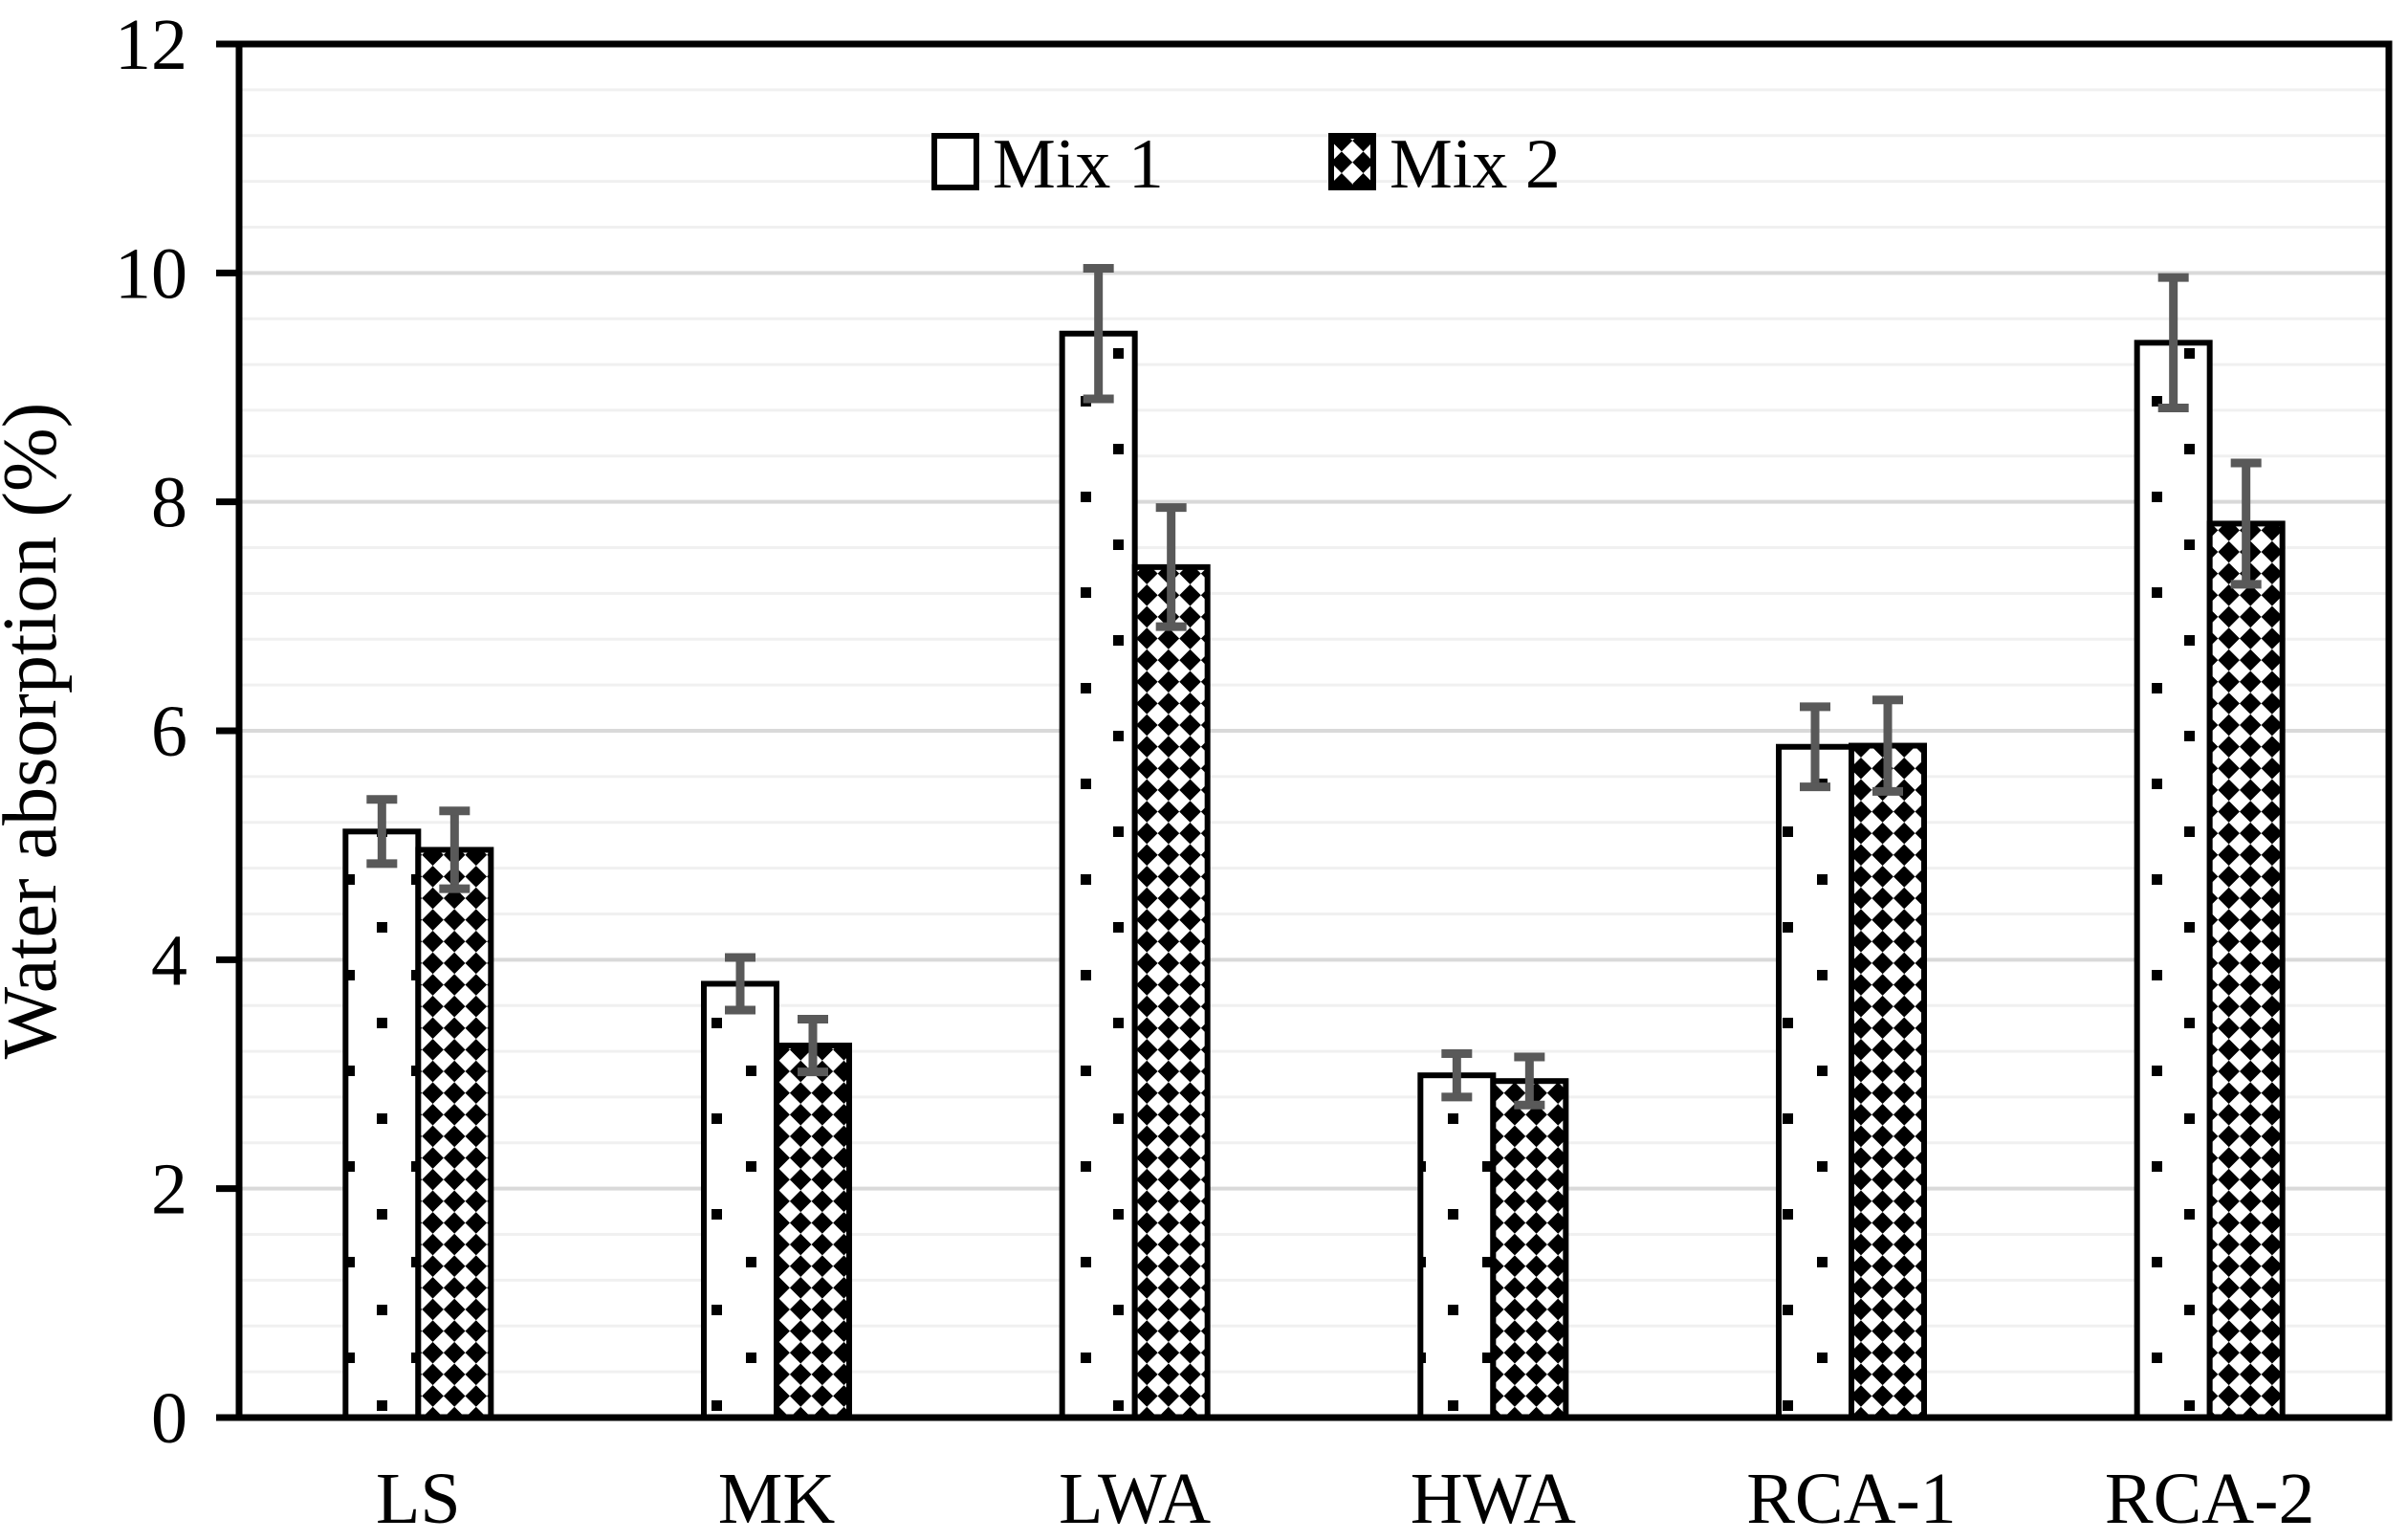  What do you see at coordinates (169, 732) in the screenshot?
I see `y-tick-label: 6` at bounding box center [169, 732].